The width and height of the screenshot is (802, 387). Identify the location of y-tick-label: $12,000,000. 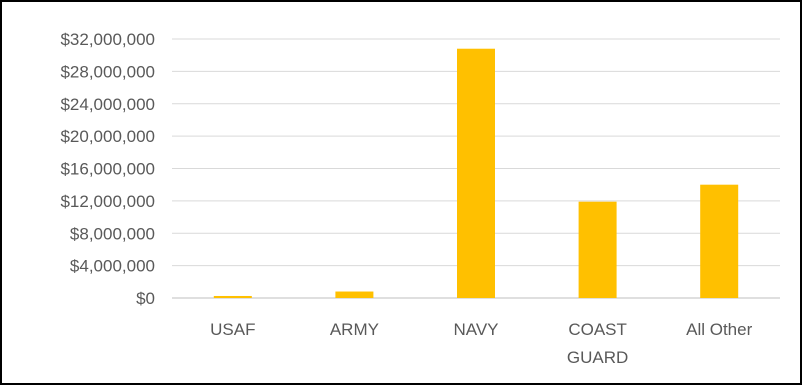
(107, 201).